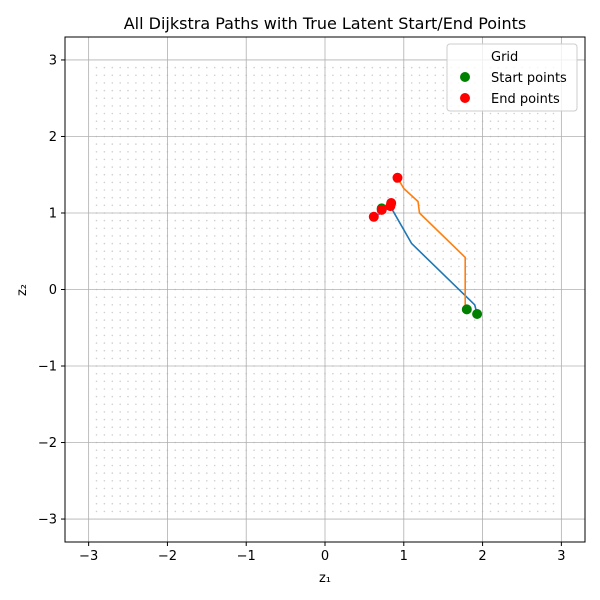 The width and height of the screenshot is (600, 600). Describe the element at coordinates (22, 290) in the screenshot. I see `y-axis-label: z₂` at that location.